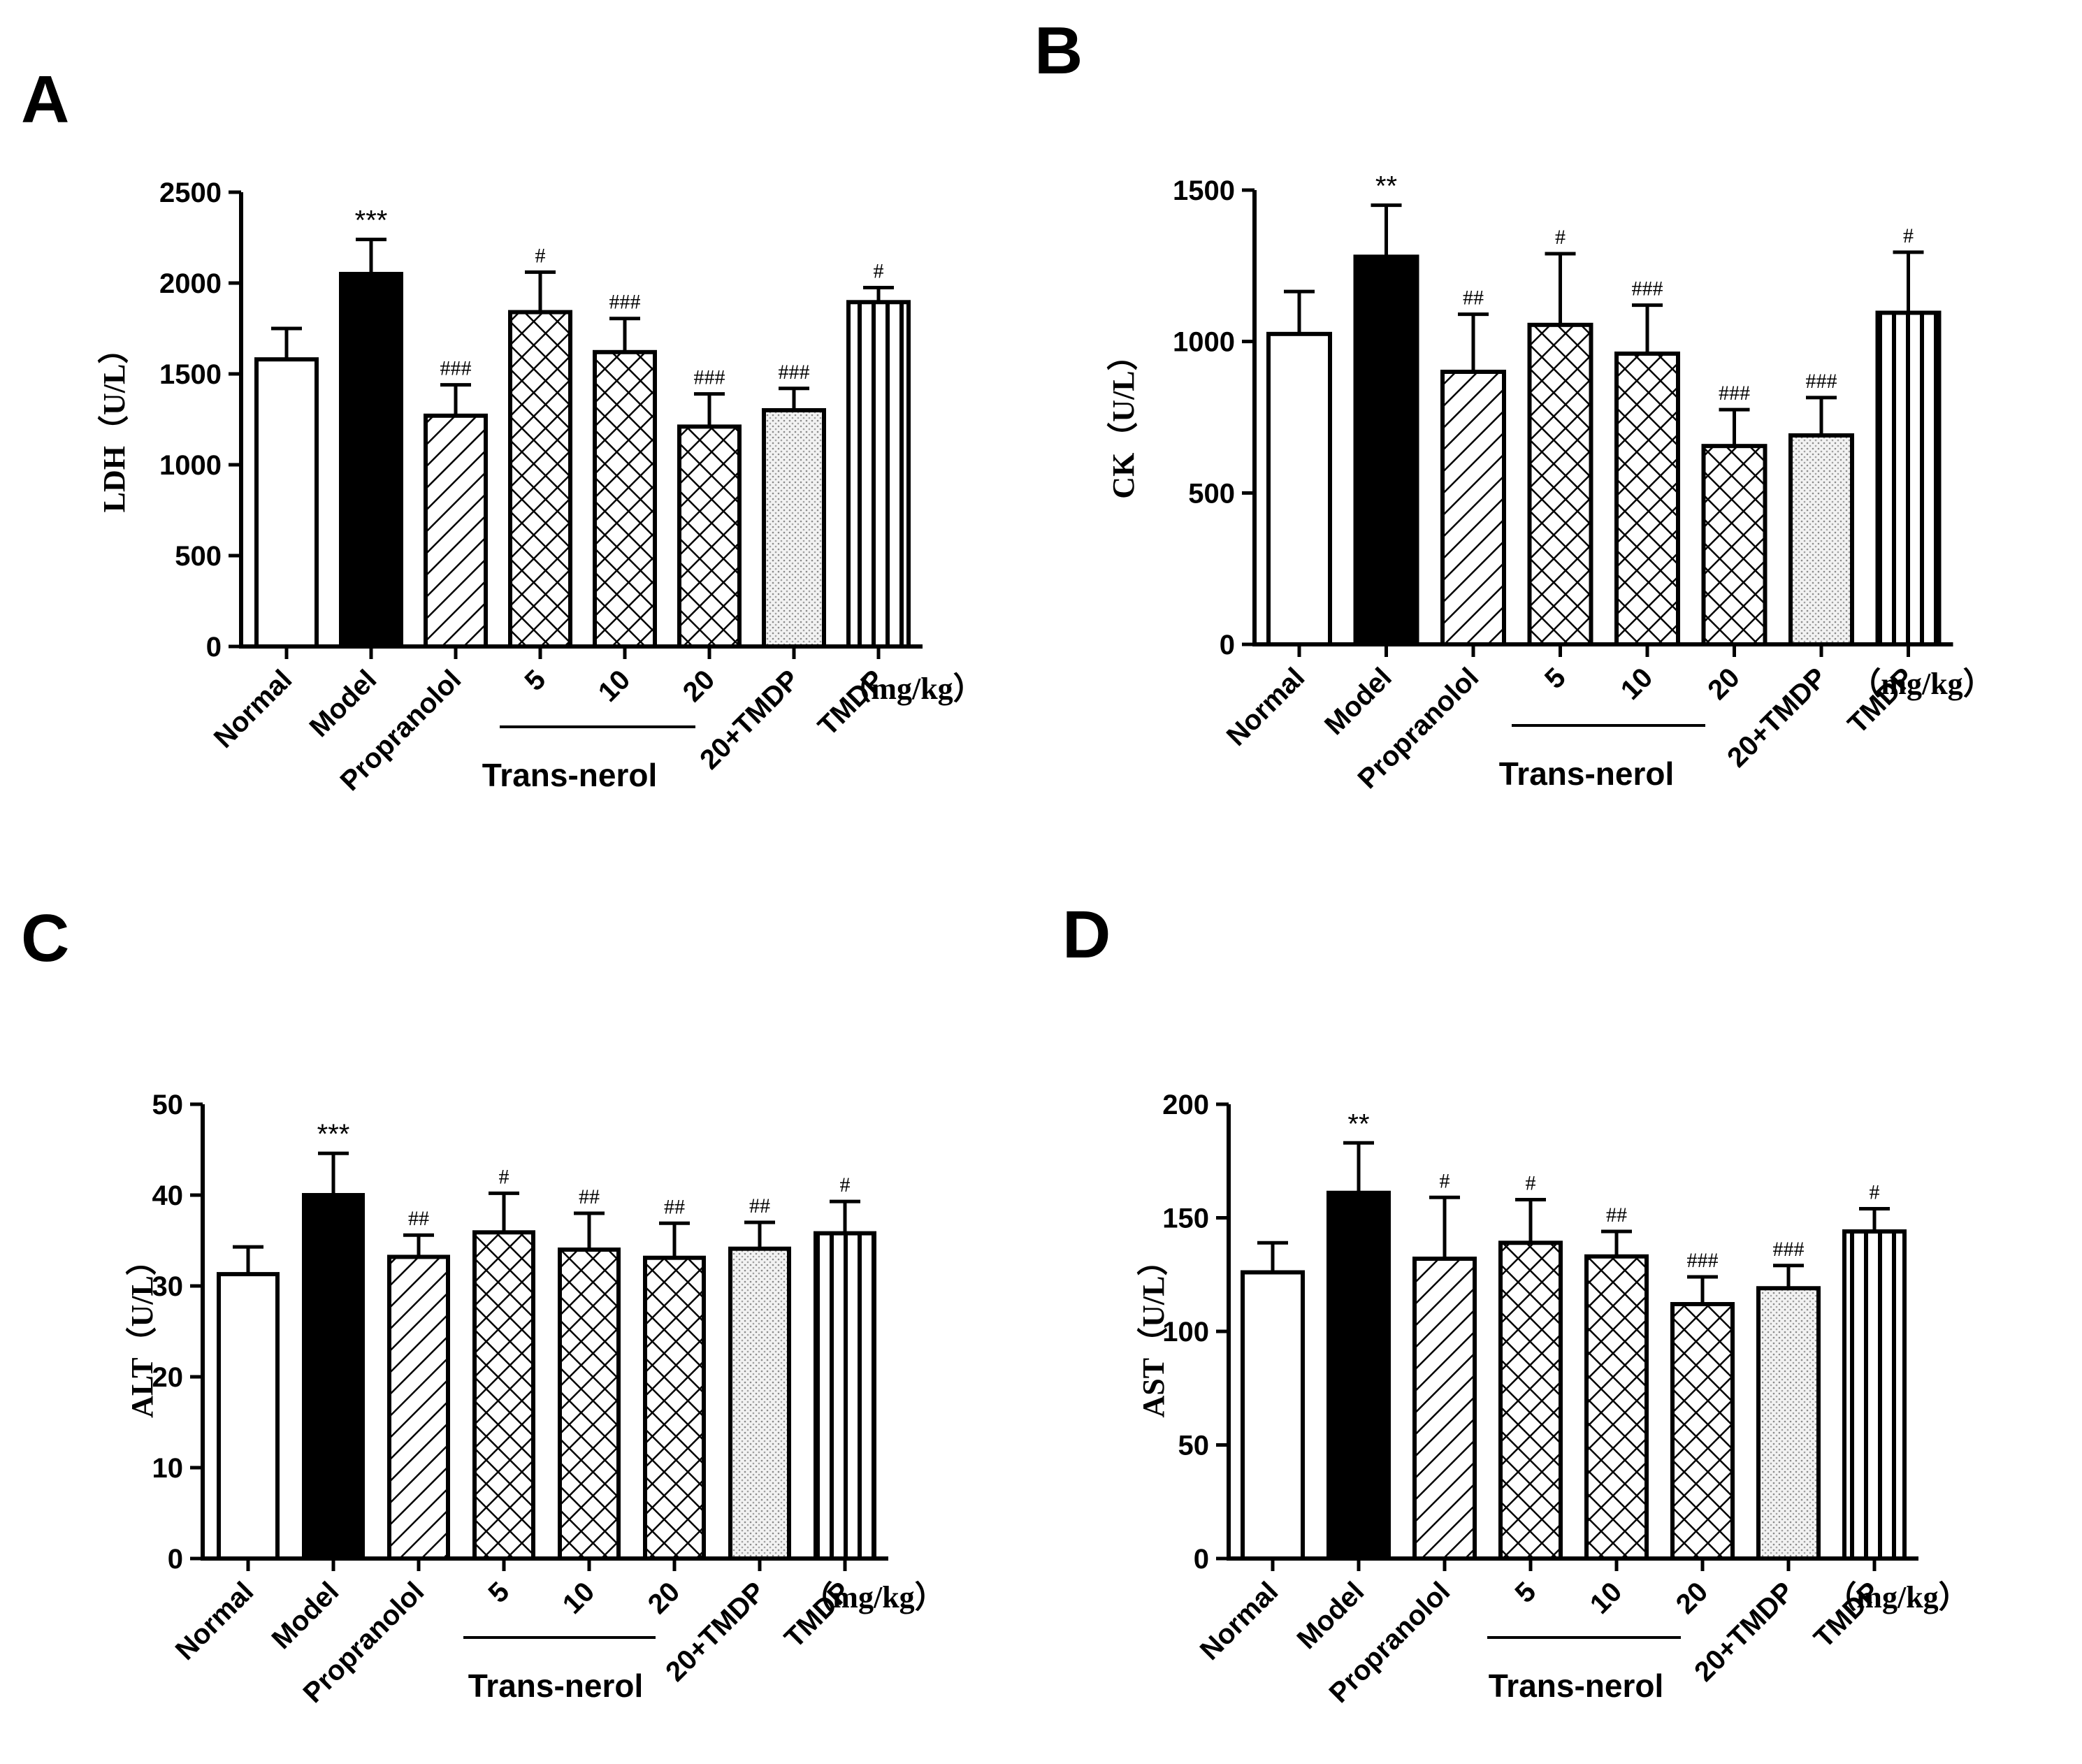 Image resolution: width=2082 pixels, height=1764 pixels. Describe the element at coordinates (190, 283) in the screenshot. I see `y-tick-label: 2000` at that location.